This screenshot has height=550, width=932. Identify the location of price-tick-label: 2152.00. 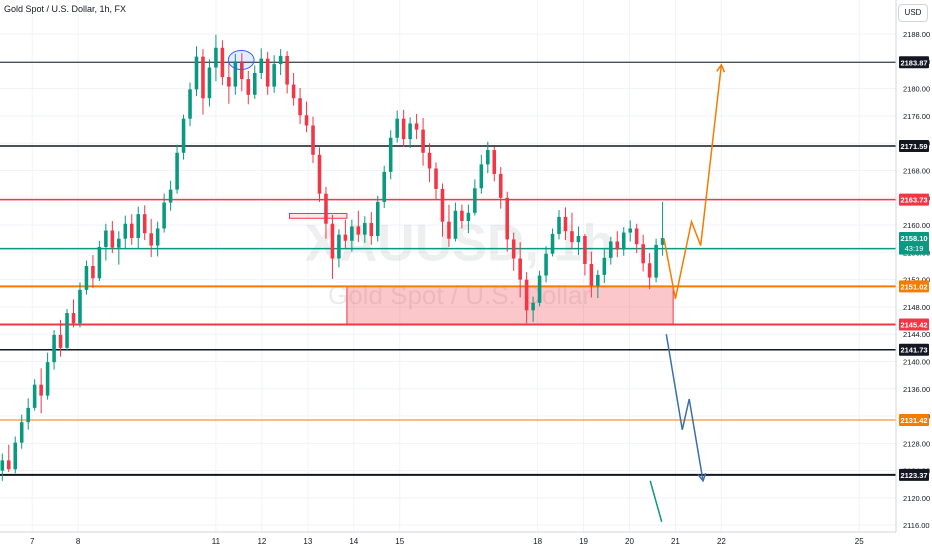
(916, 280).